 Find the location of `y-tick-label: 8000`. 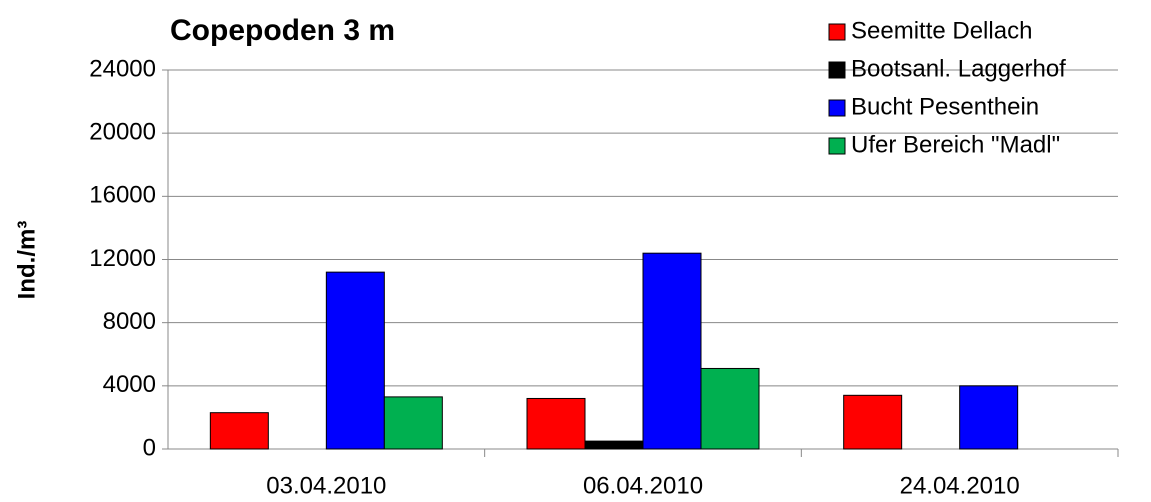

y-tick-label: 8000 is located at coordinates (129, 321).